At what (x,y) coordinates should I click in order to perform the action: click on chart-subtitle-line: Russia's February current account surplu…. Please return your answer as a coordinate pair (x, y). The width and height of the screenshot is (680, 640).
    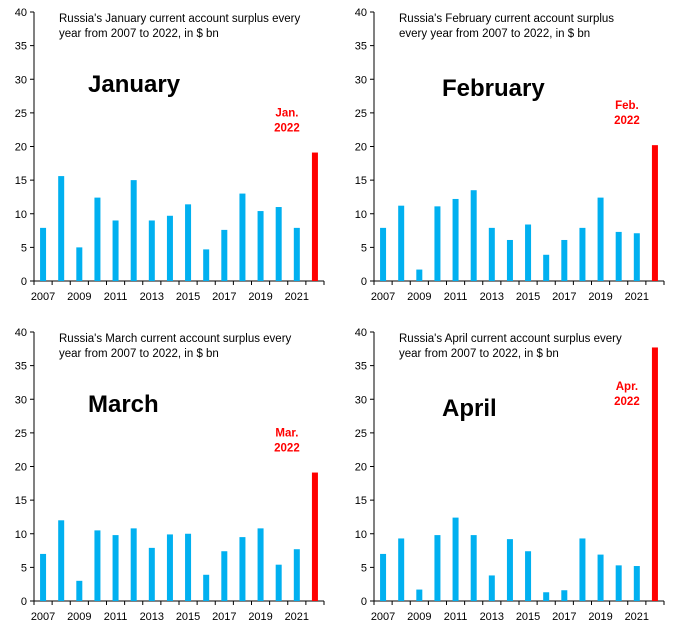
    Looking at the image, I should click on (506, 19).